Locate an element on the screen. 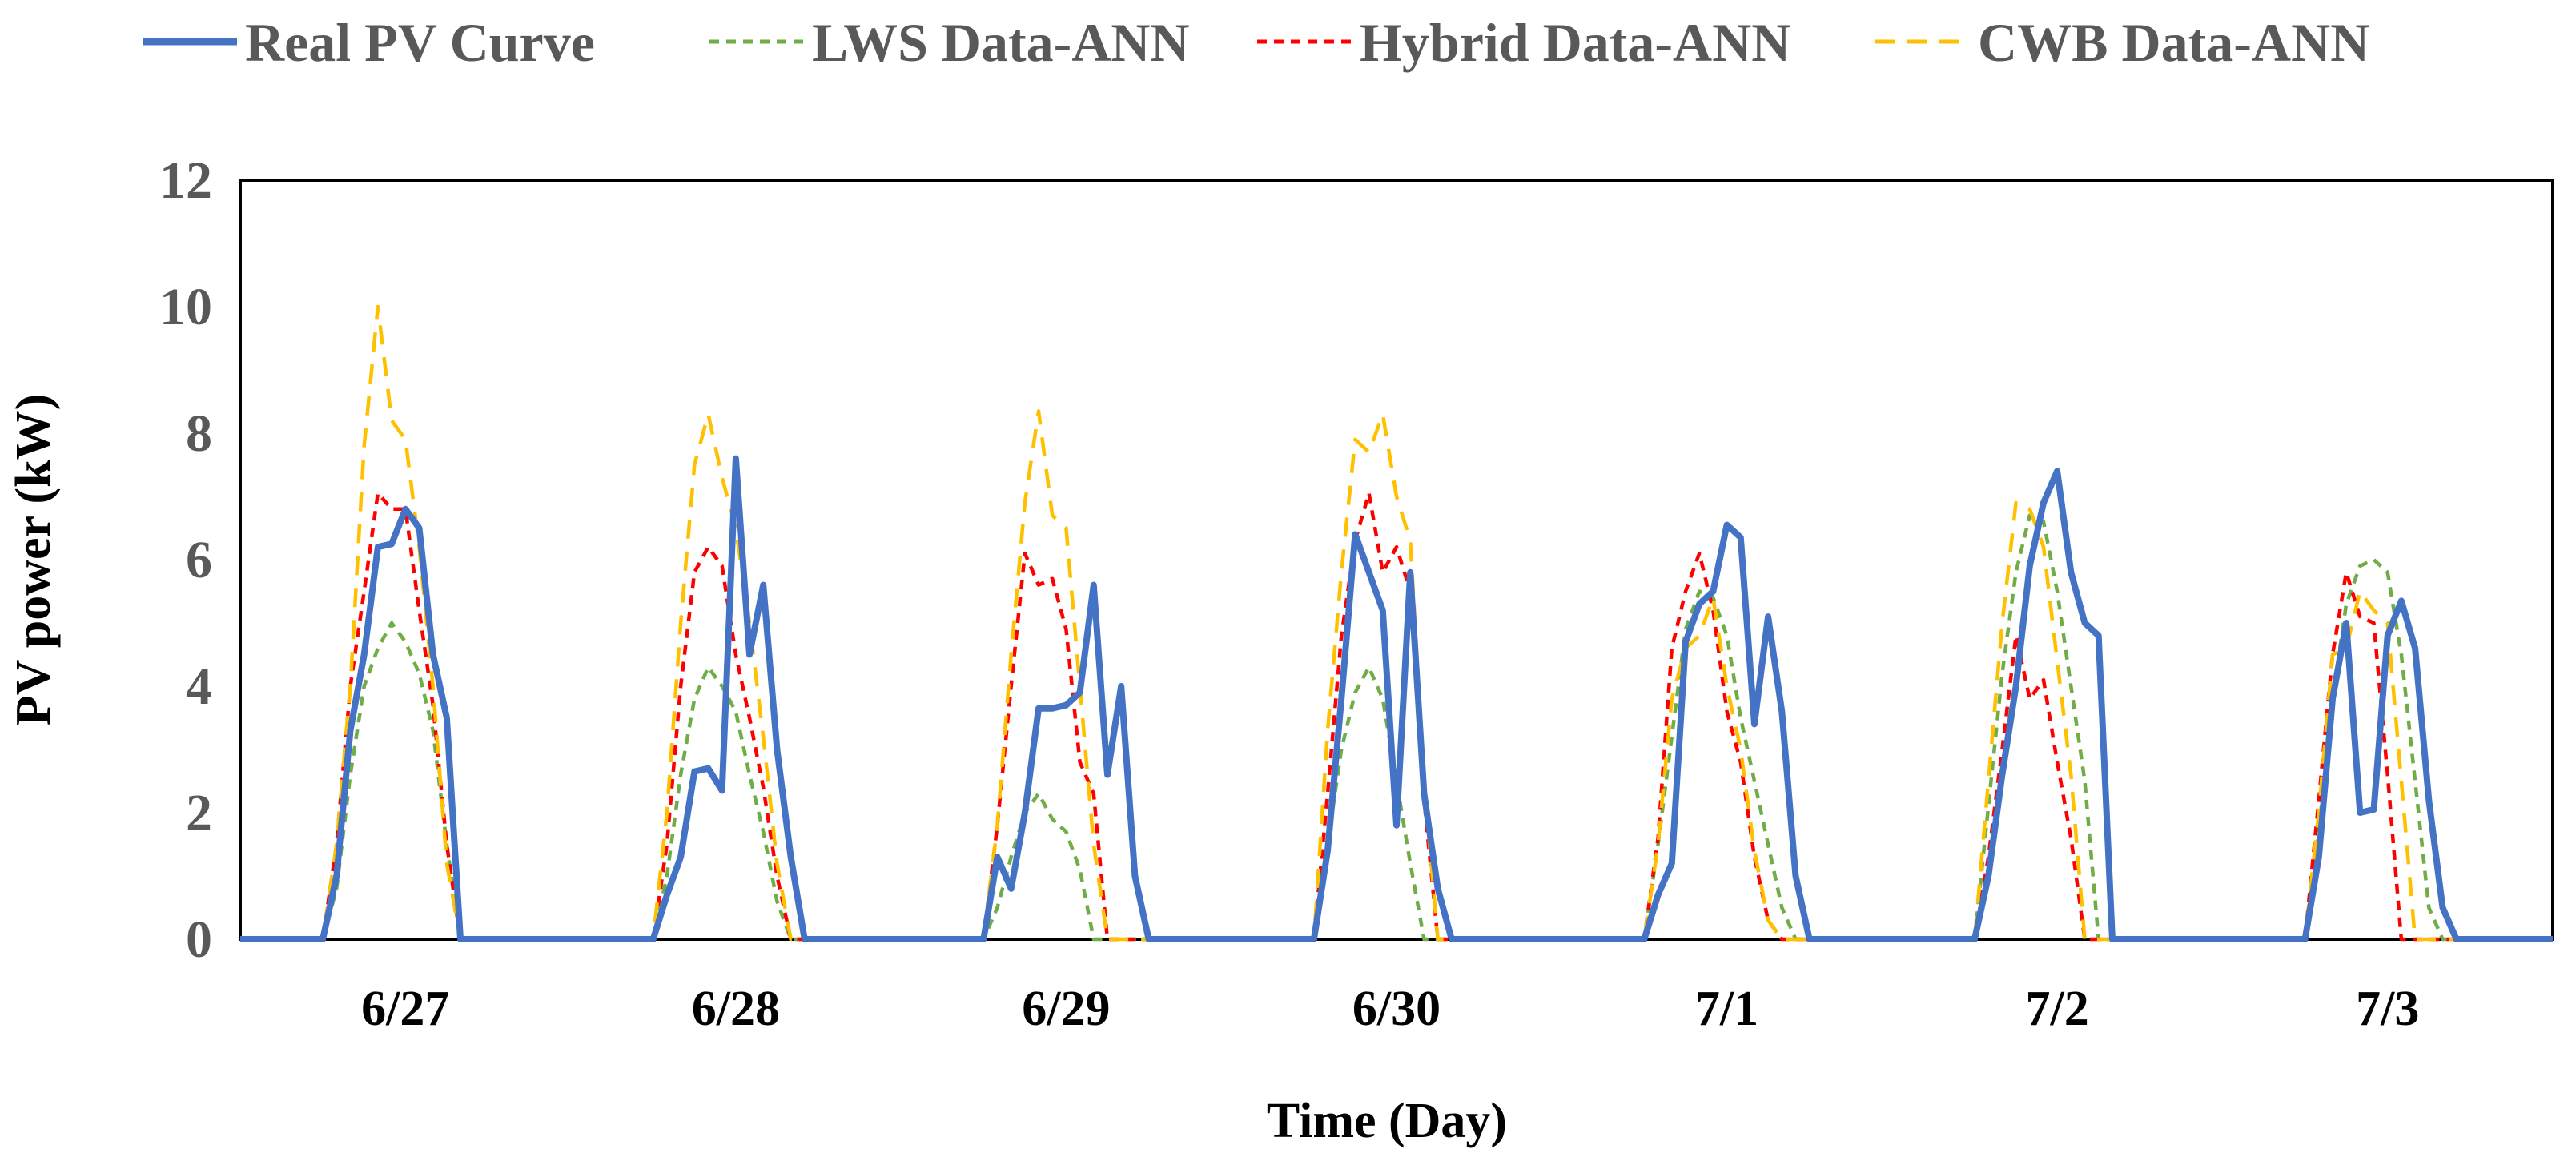  y-tick-label: 0 is located at coordinates (199, 939).